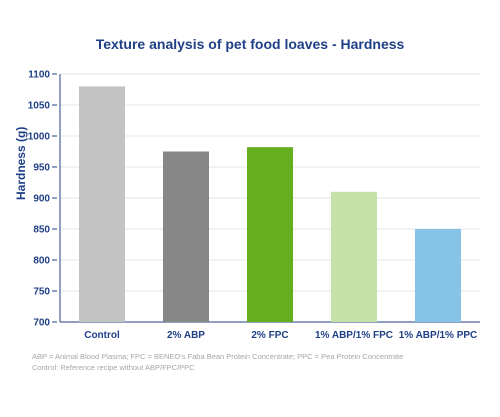 The image size is (500, 417). Describe the element at coordinates (354, 335) in the screenshot. I see `x-tick-label: 1% ABP/1% FPC` at that location.